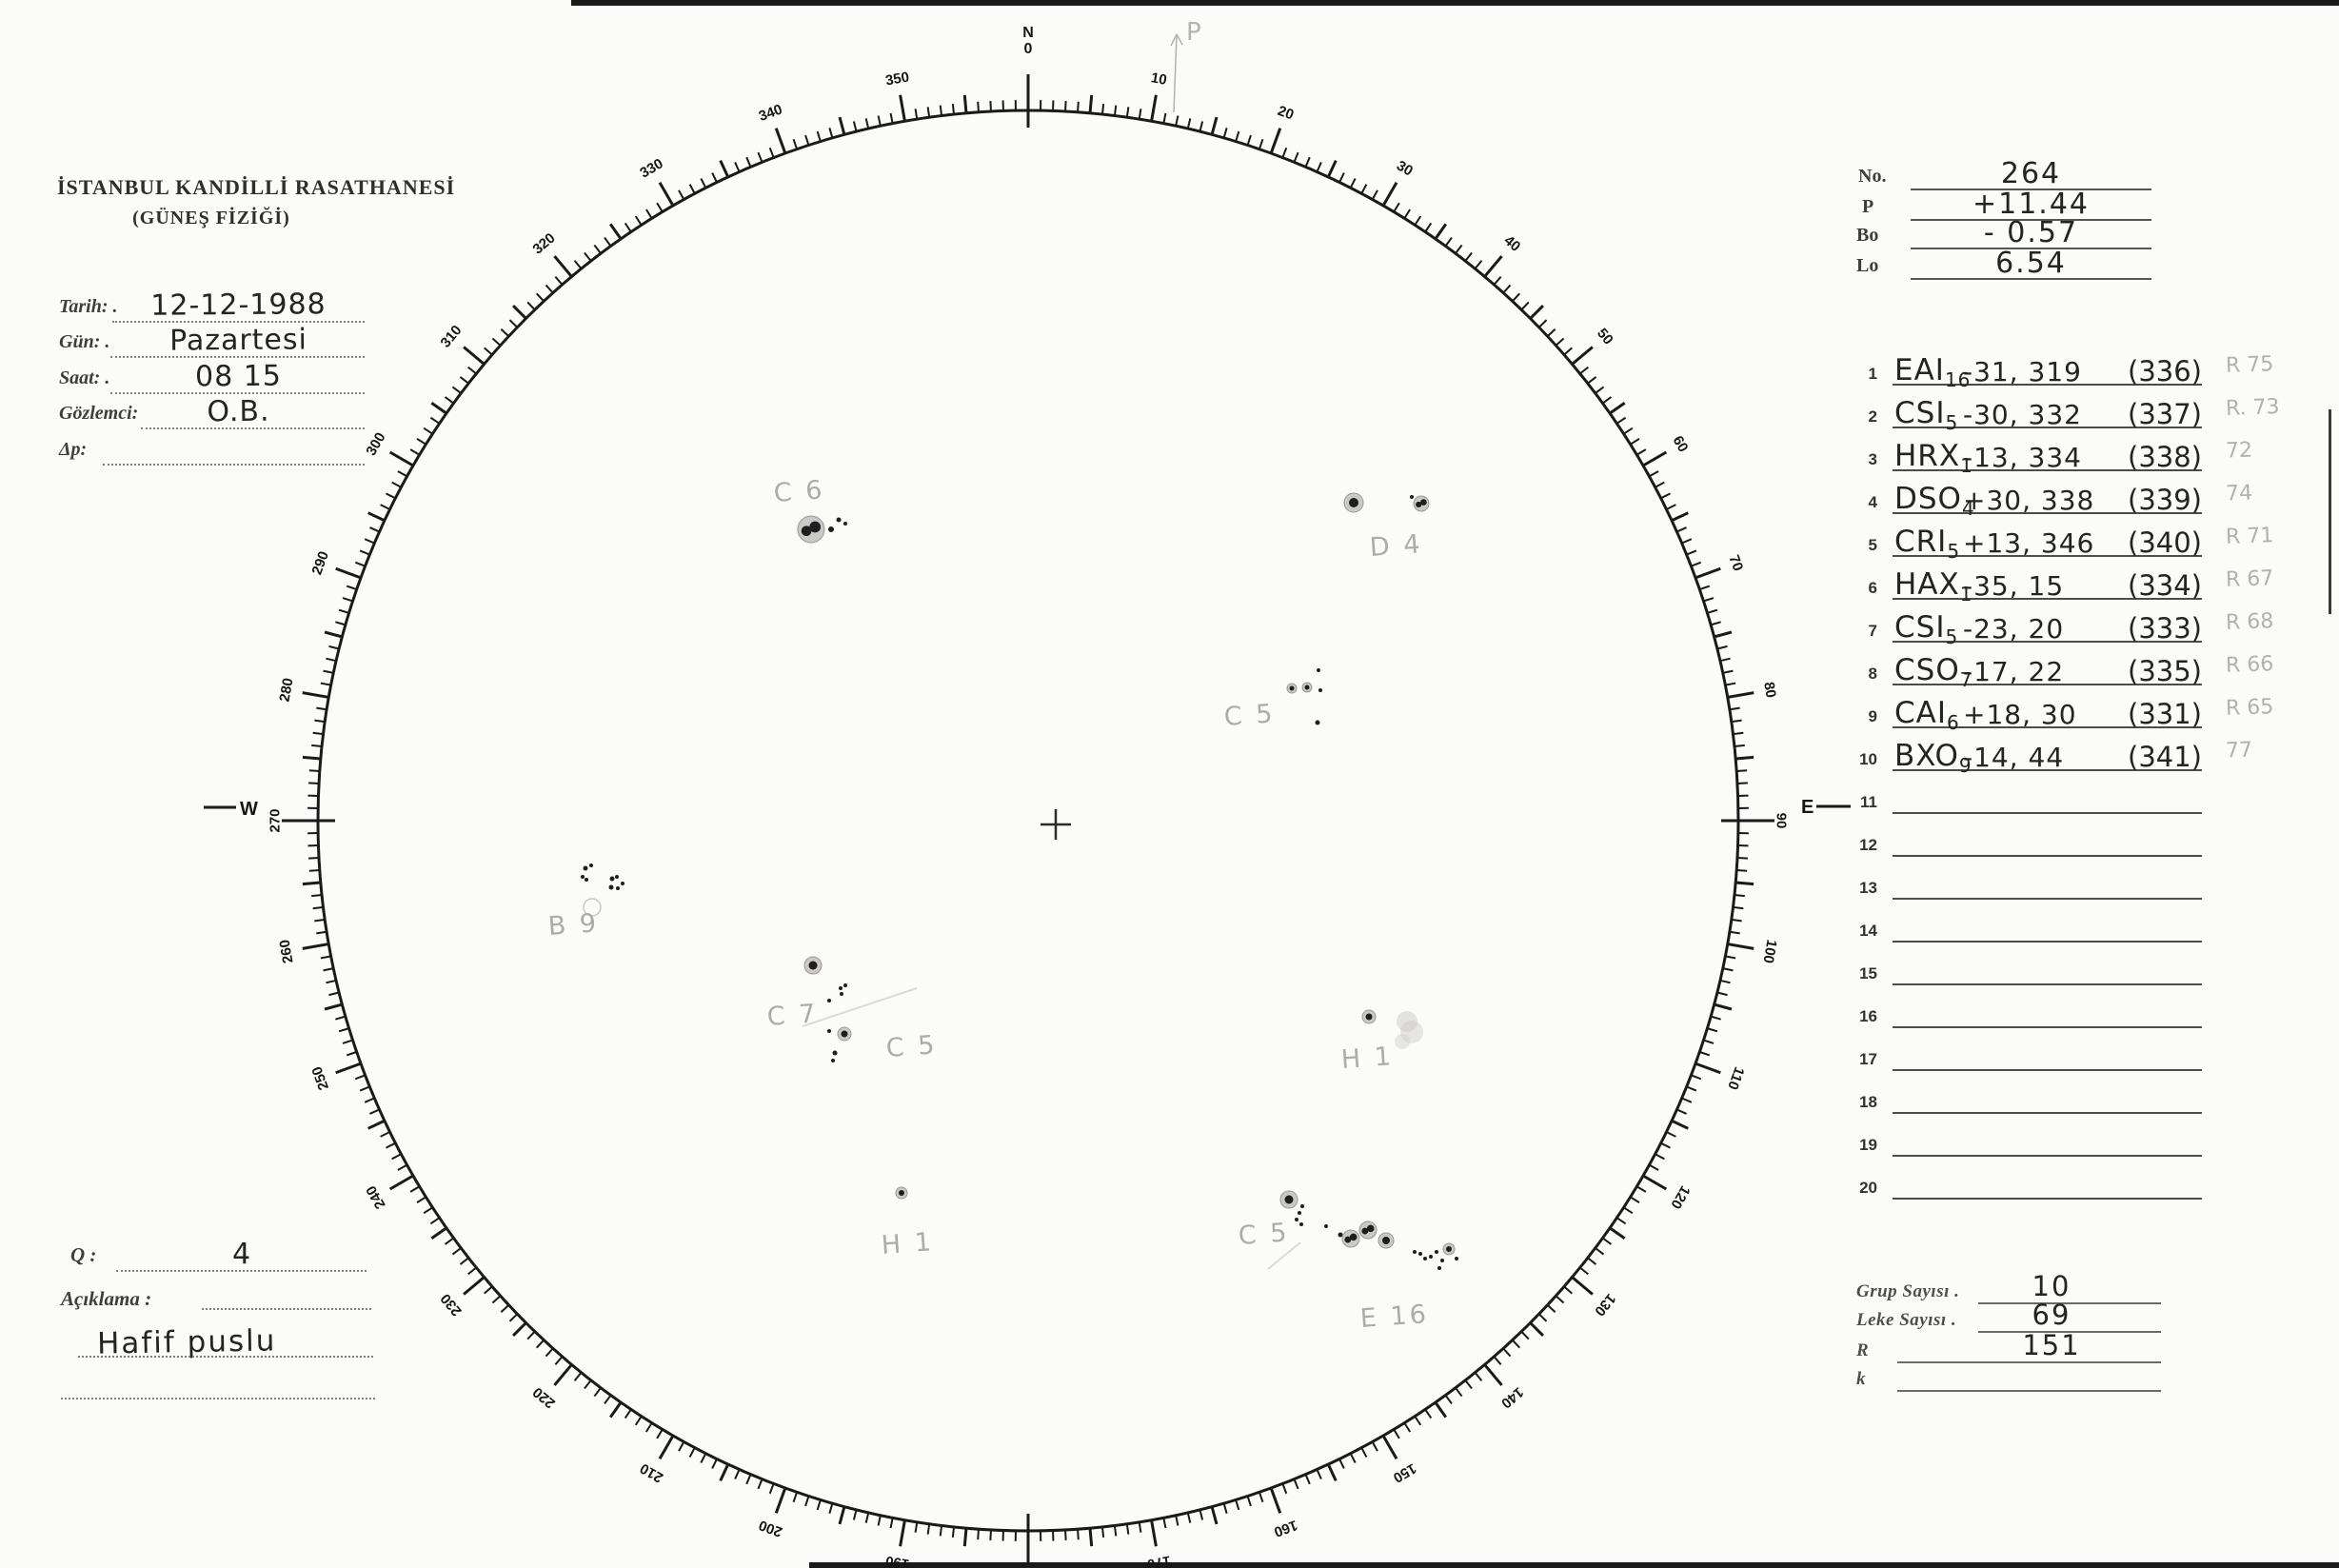 The image size is (2339, 1568). Describe the element at coordinates (1028, 33) in the screenshot. I see `cardinal-north-letter: N` at that location.